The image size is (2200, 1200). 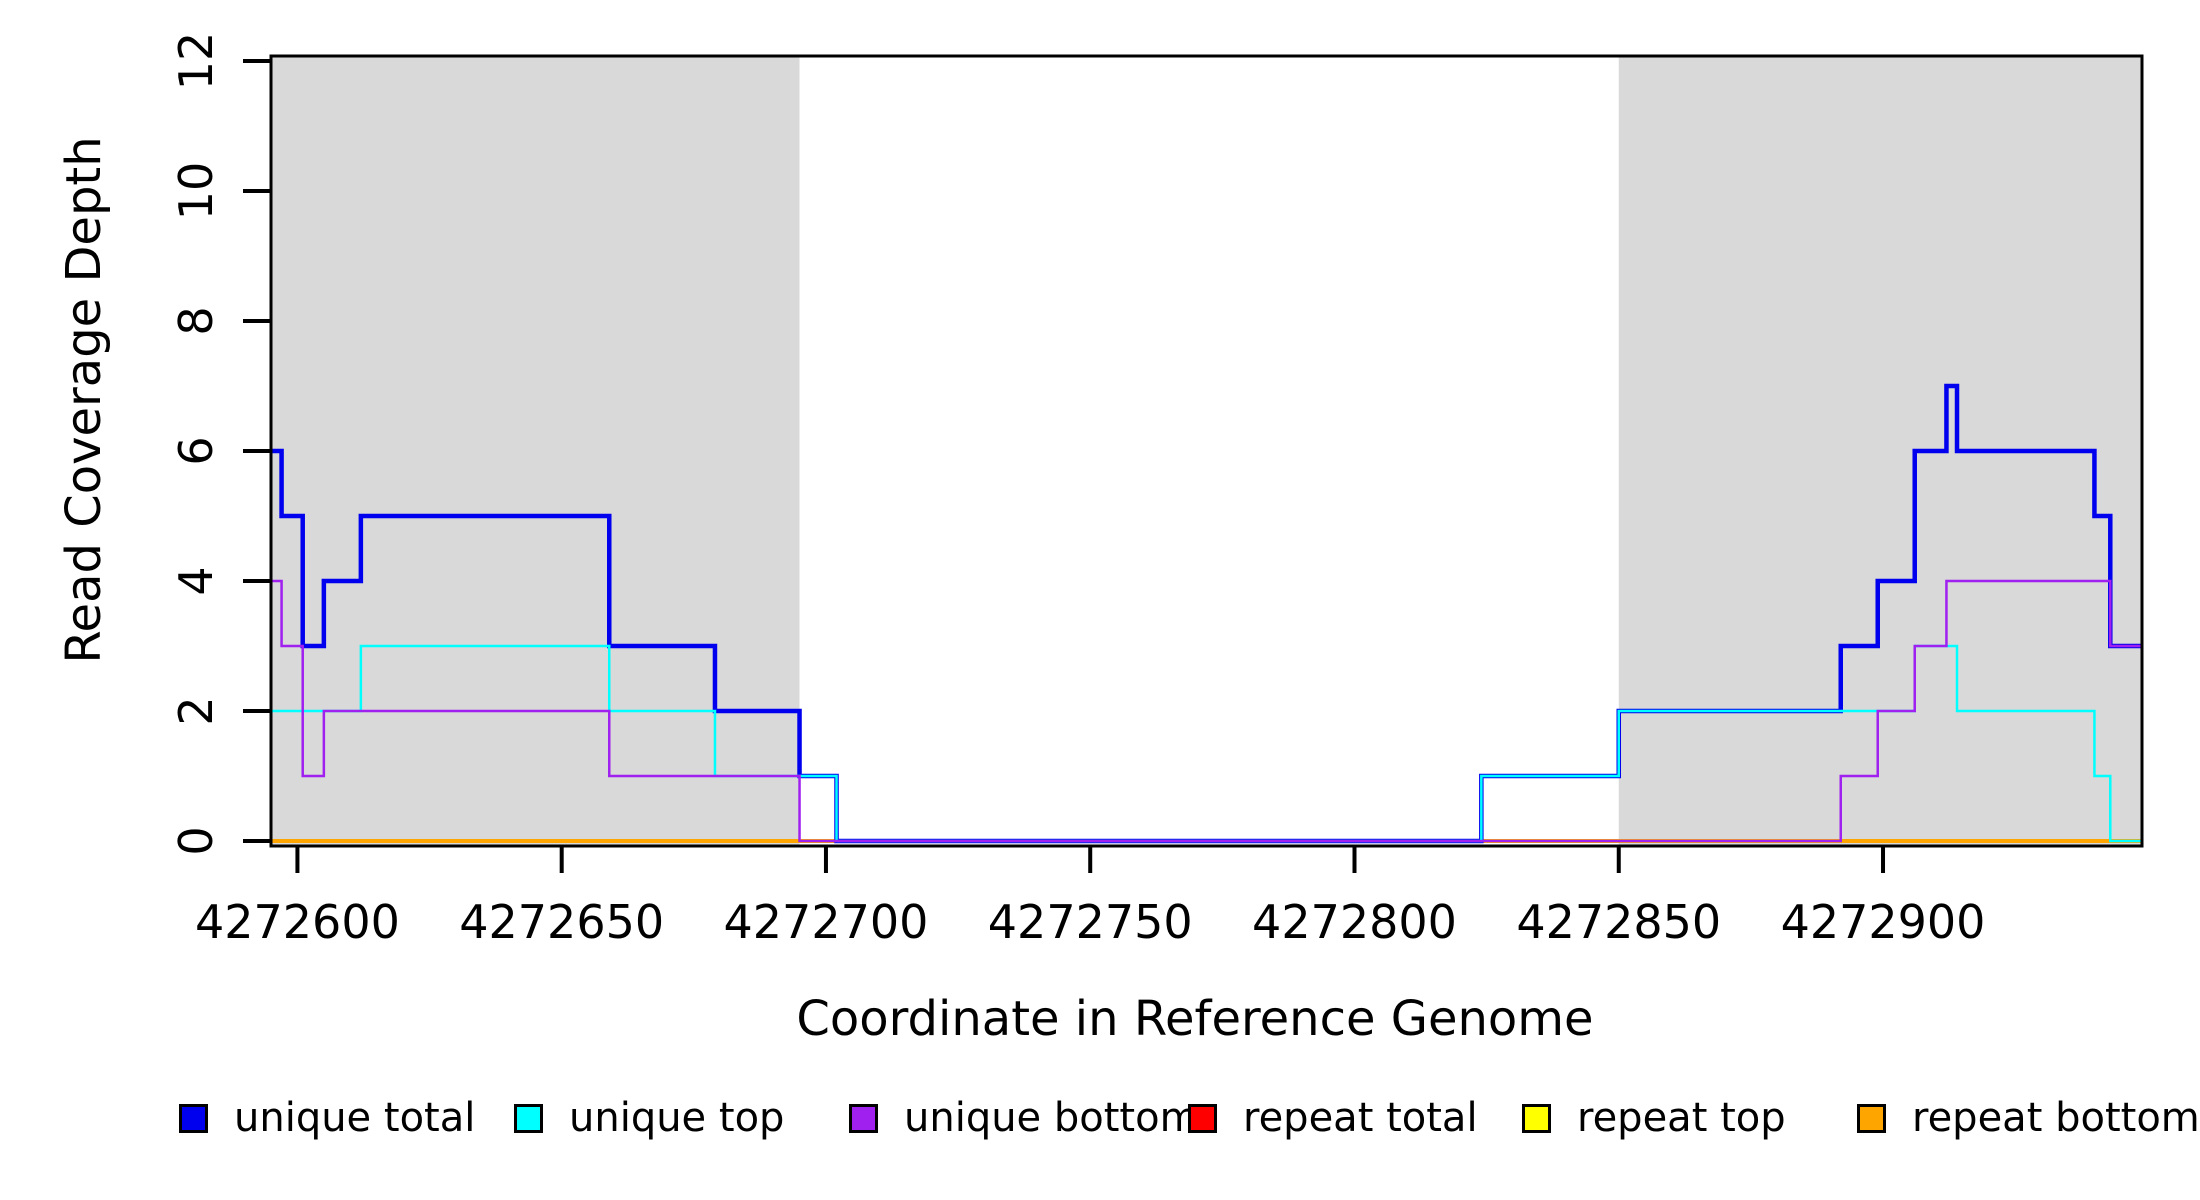 What do you see at coordinates (528, 1118) in the screenshot?
I see `legend-swatch-unique-top` at bounding box center [528, 1118].